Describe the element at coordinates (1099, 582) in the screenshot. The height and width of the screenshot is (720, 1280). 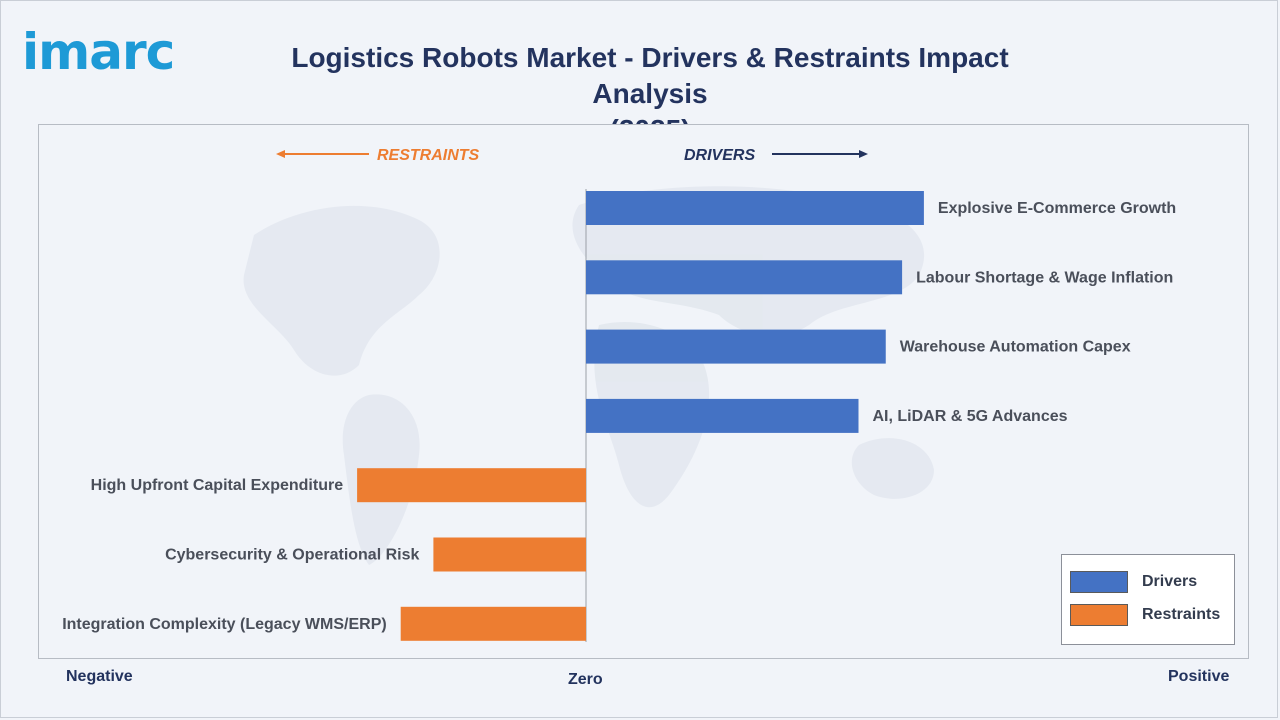
I see `legend-swatch-drivers` at that location.